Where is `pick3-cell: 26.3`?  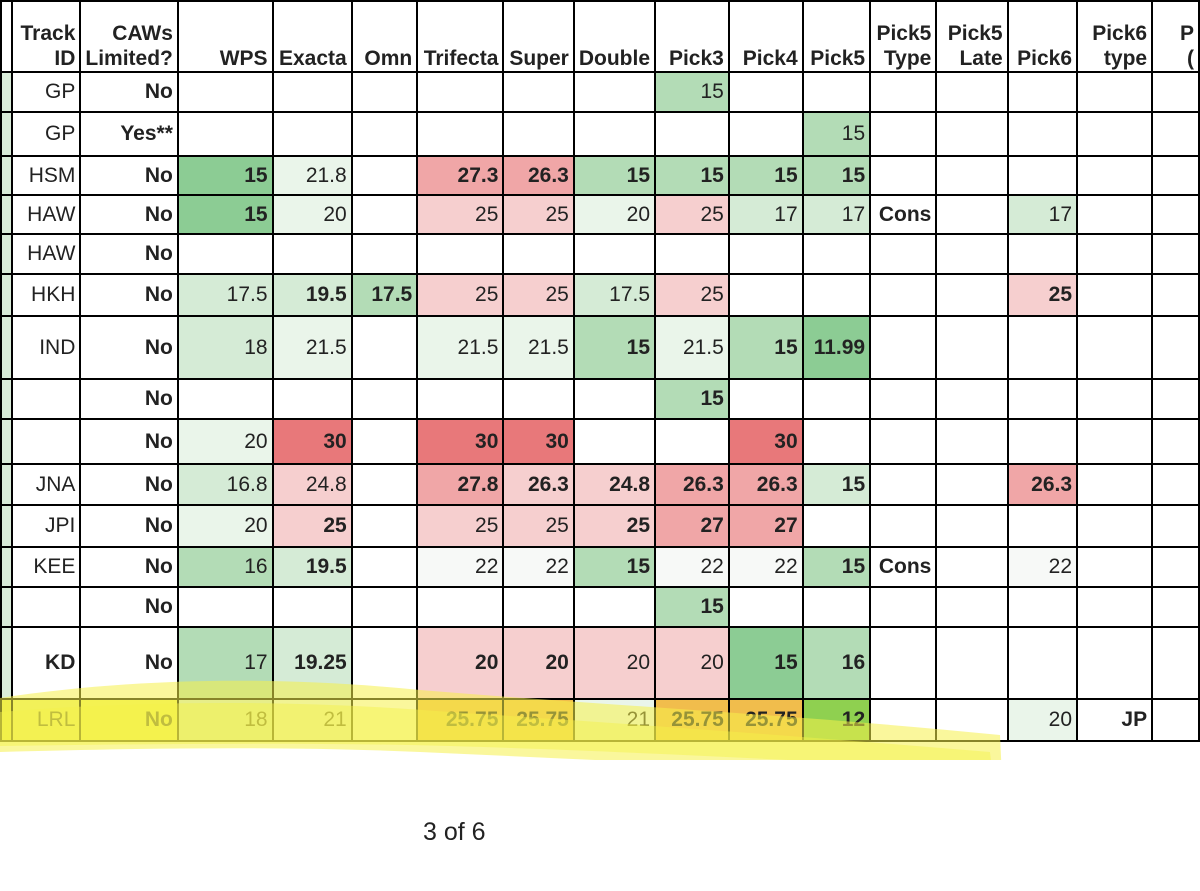
pick3-cell: 26.3 is located at coordinates (692, 484).